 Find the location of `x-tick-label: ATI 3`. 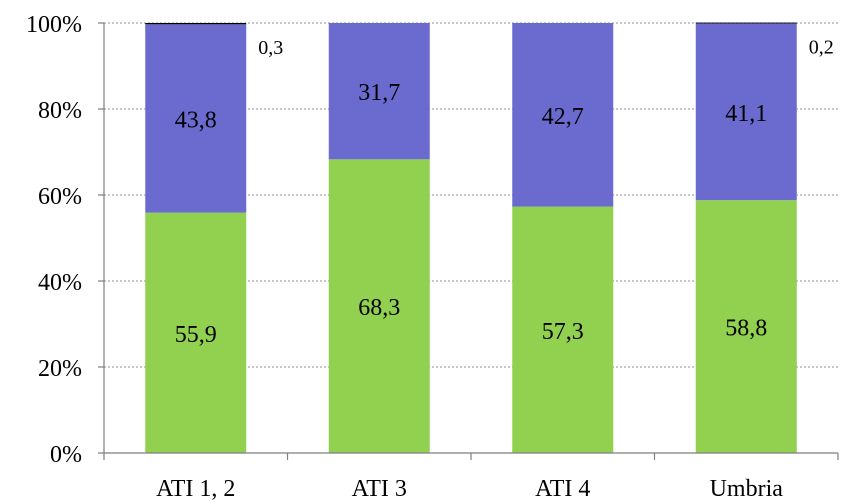

x-tick-label: ATI 3 is located at coordinates (379, 489).